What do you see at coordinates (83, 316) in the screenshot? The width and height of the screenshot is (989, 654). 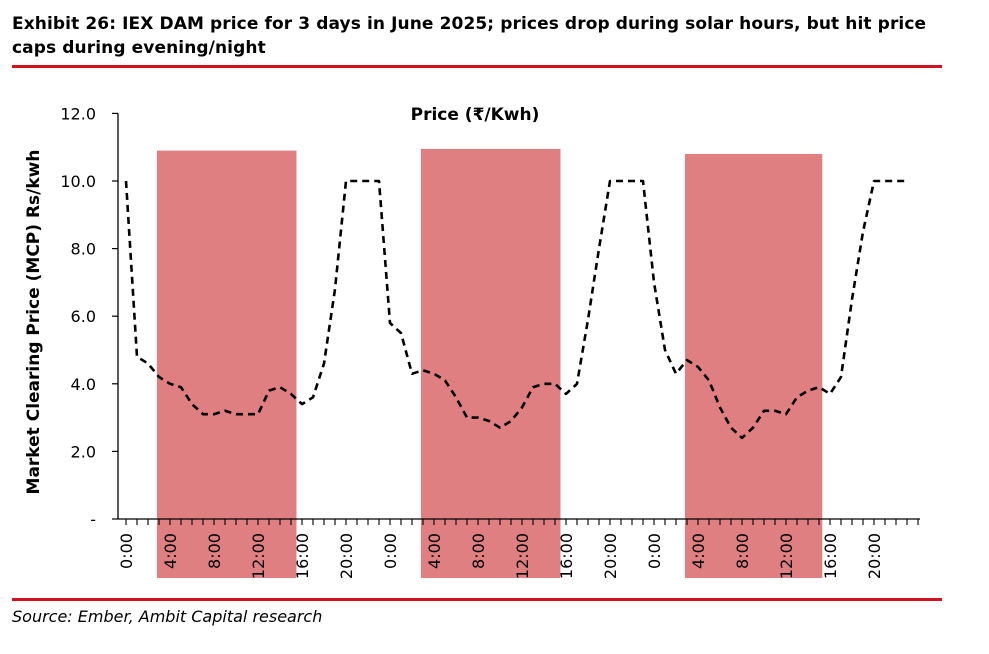 I see `y-tick-label: 6.0` at bounding box center [83, 316].